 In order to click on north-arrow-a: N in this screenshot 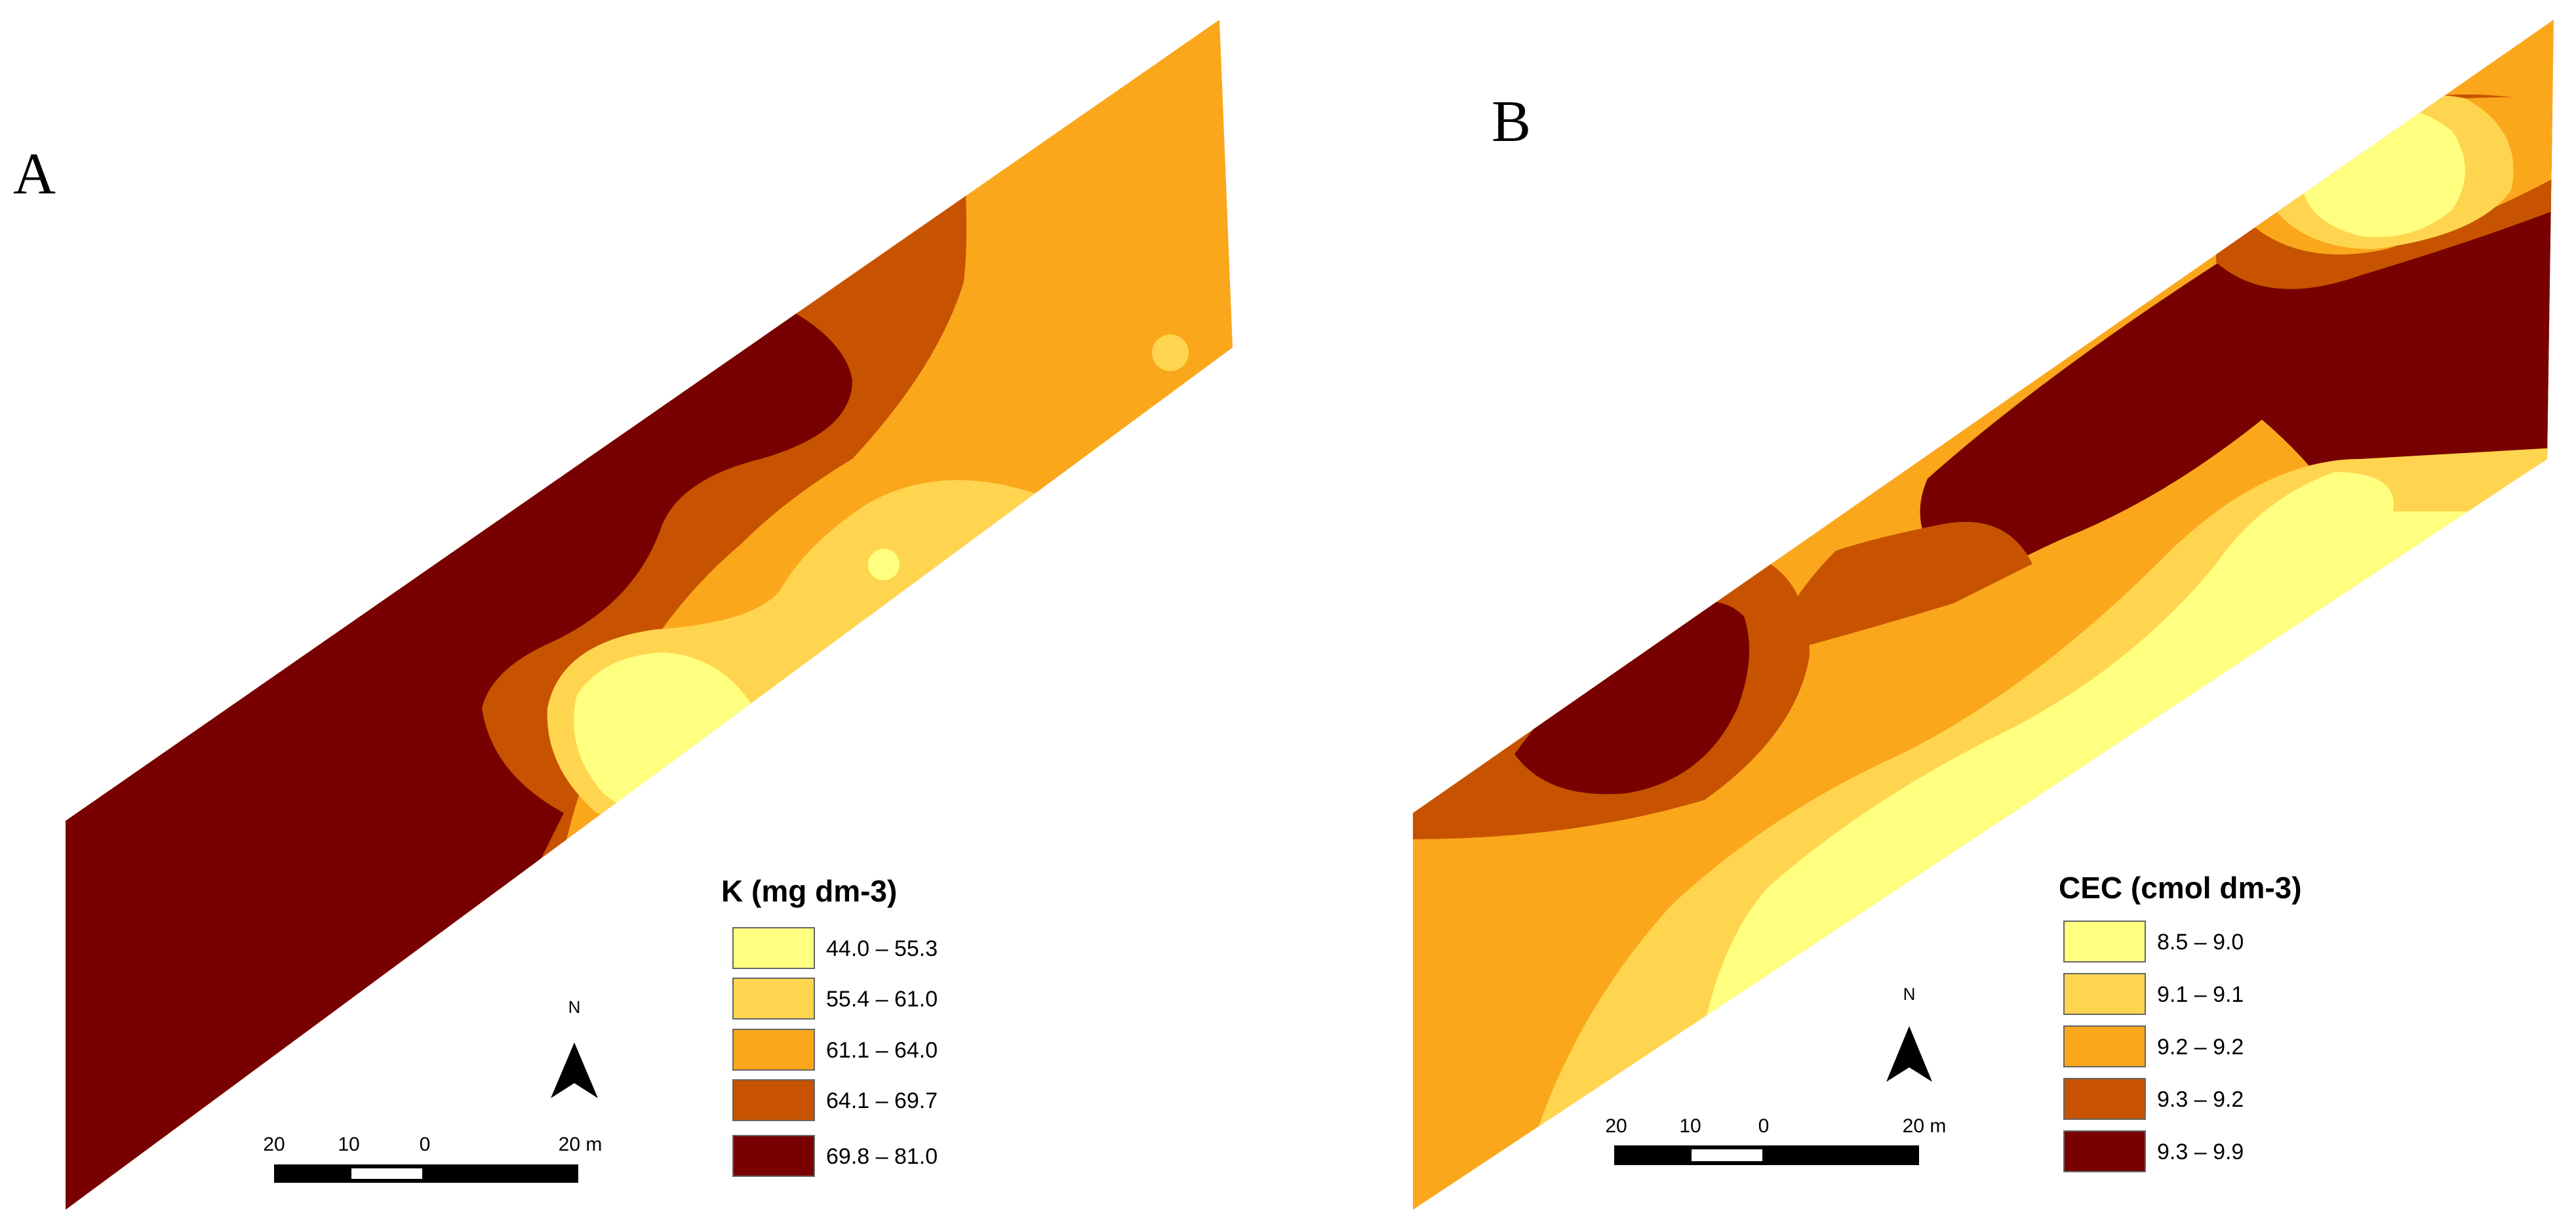, I will do `click(574, 1047)`.